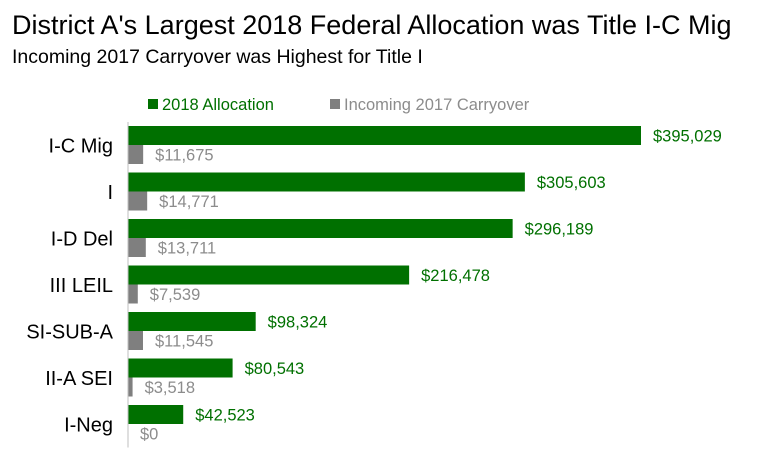 The width and height of the screenshot is (784, 456). Describe the element at coordinates (81, 146) in the screenshot. I see `category-label: I-C Mig` at that location.